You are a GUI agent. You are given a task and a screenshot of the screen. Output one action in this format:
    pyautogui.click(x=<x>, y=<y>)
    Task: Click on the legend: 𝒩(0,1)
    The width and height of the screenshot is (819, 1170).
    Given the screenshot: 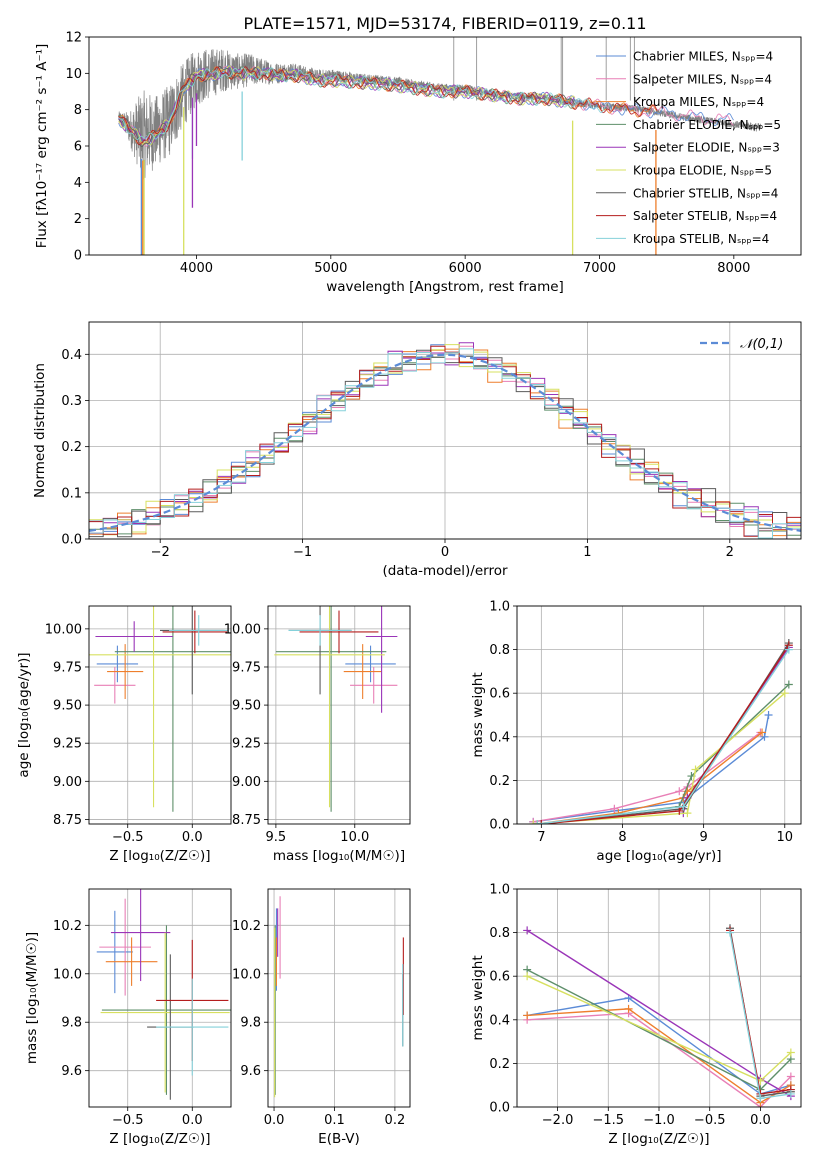 What is the action you would take?
    pyautogui.click(x=741, y=344)
    